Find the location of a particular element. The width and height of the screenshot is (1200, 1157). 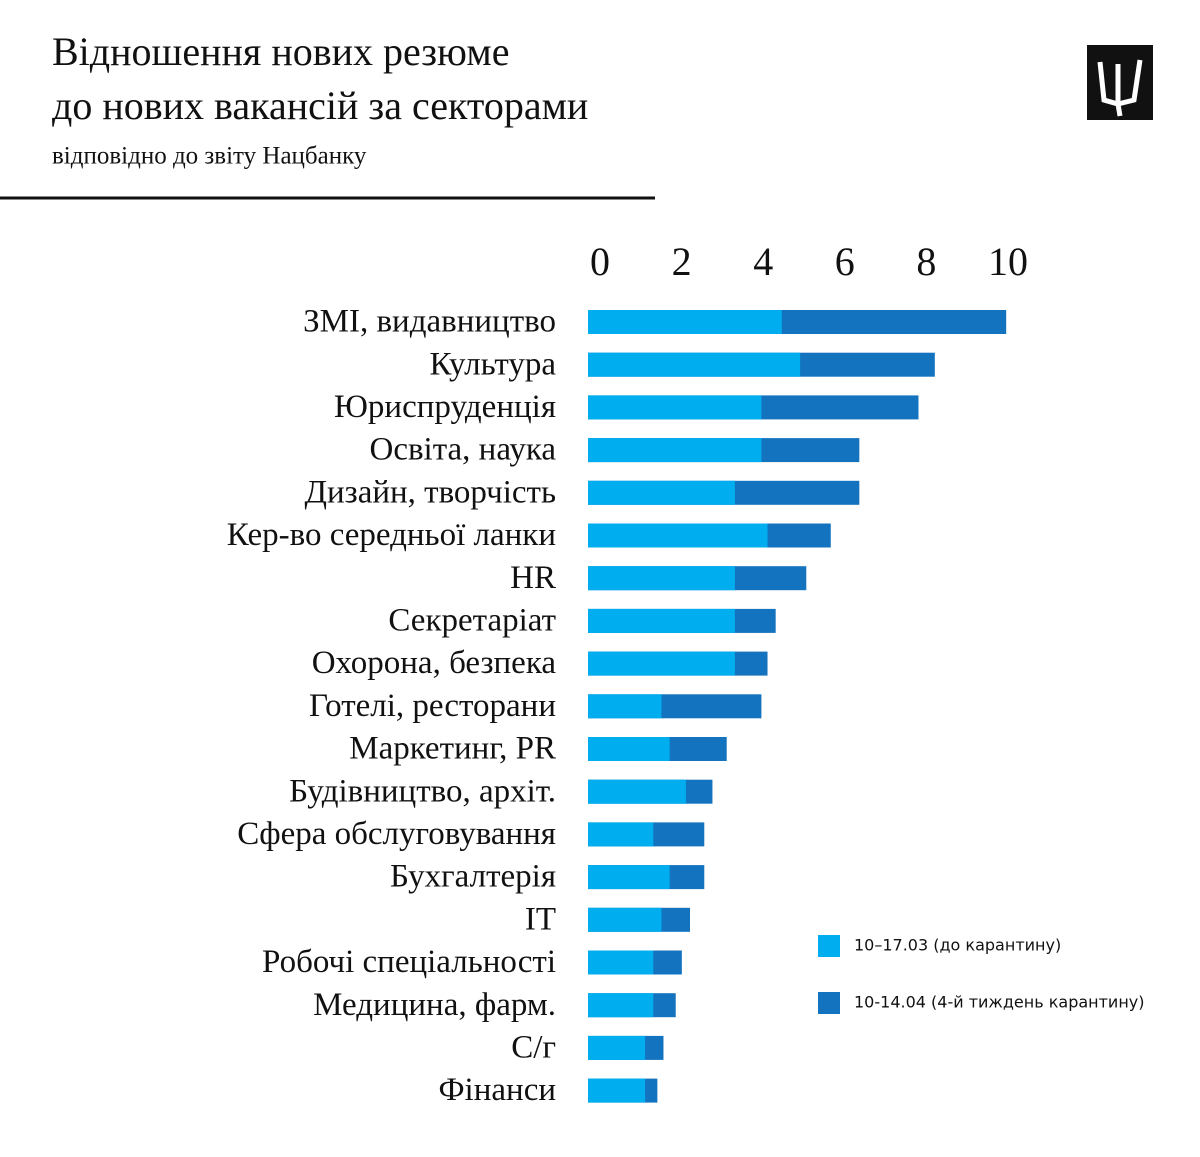

x-tick-label: 4 is located at coordinates (763, 261).